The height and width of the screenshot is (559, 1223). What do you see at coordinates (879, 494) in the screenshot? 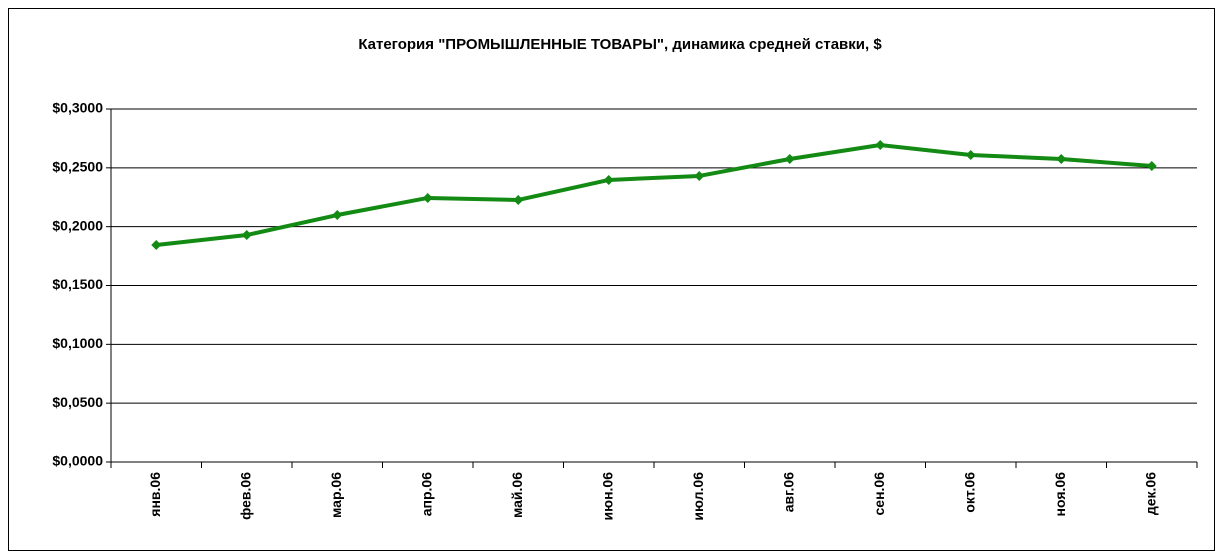
I see `x-tick-label: сен.06` at bounding box center [879, 494].